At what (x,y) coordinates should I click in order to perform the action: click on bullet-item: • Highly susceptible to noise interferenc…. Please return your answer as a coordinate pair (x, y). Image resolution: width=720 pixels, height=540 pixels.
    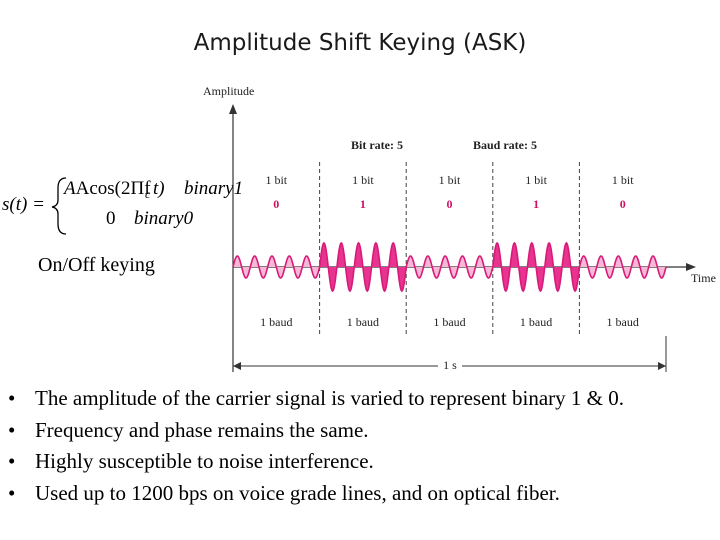
    Looking at the image, I should click on (316, 465).